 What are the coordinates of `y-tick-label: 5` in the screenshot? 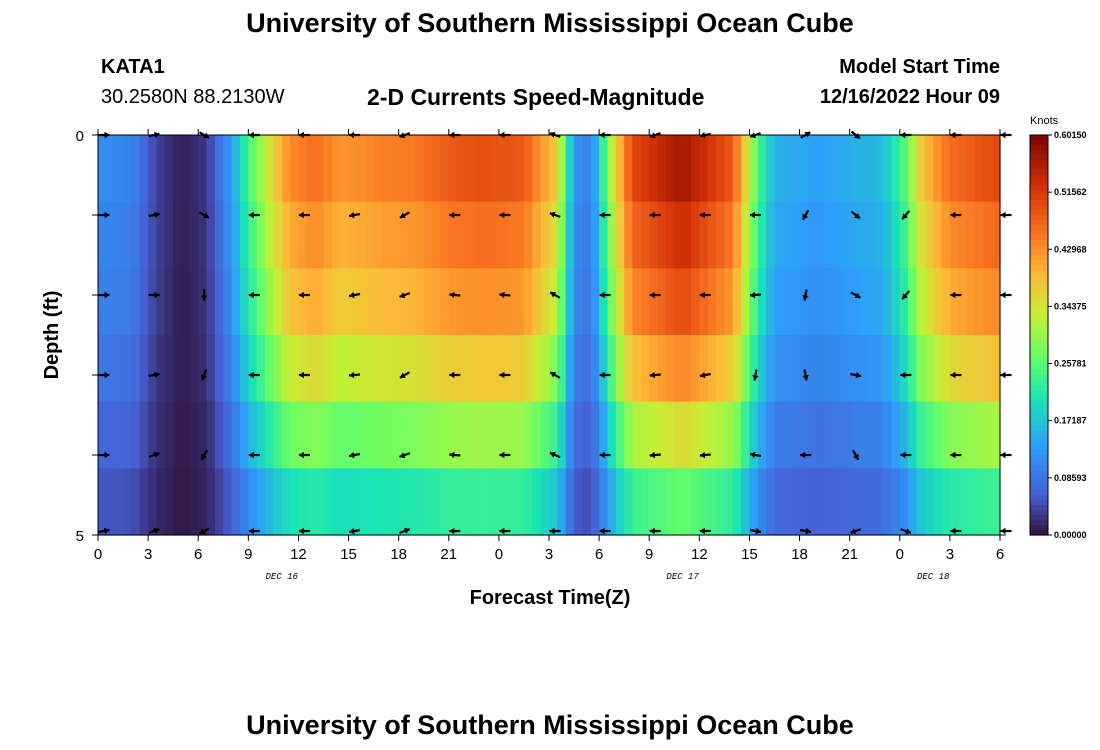 It's located at (80, 536).